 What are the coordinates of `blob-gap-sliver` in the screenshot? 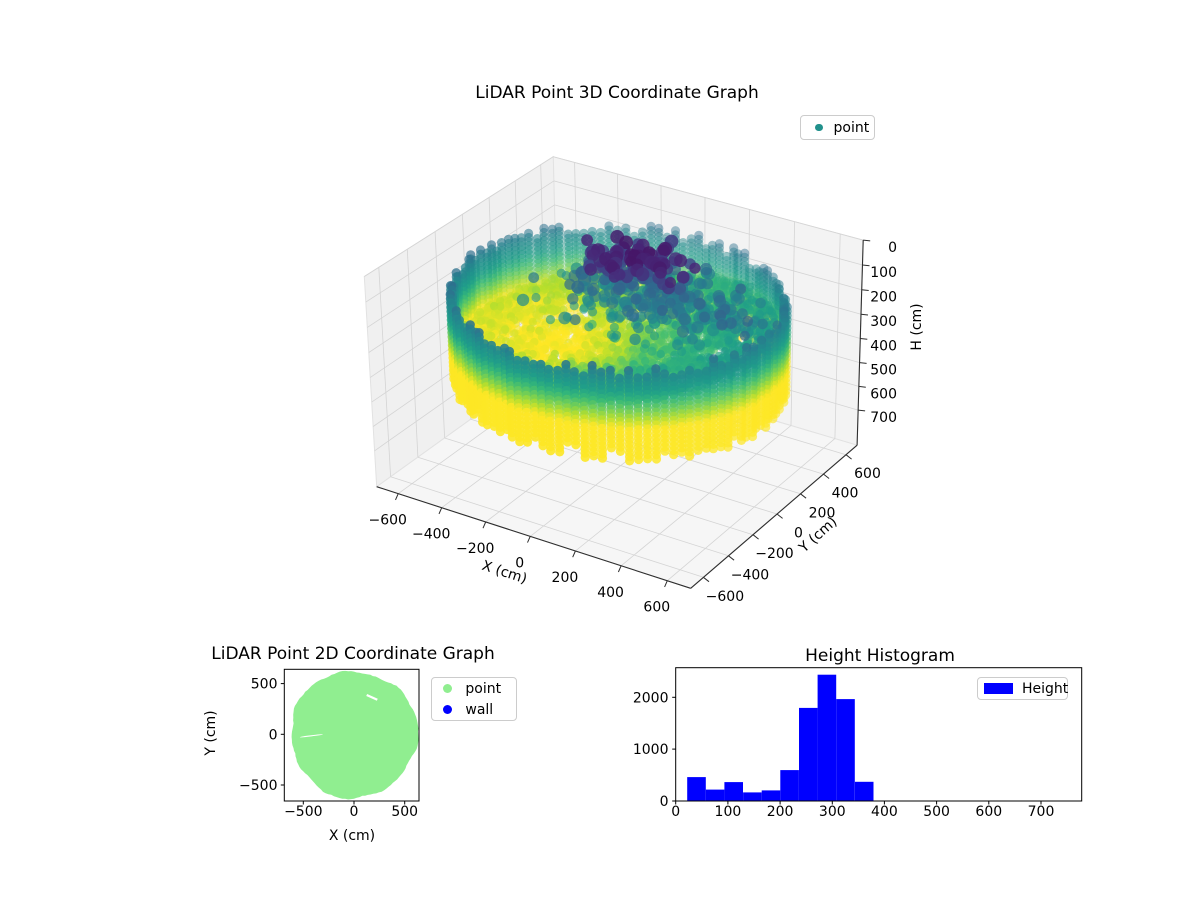 It's located at (311, 736).